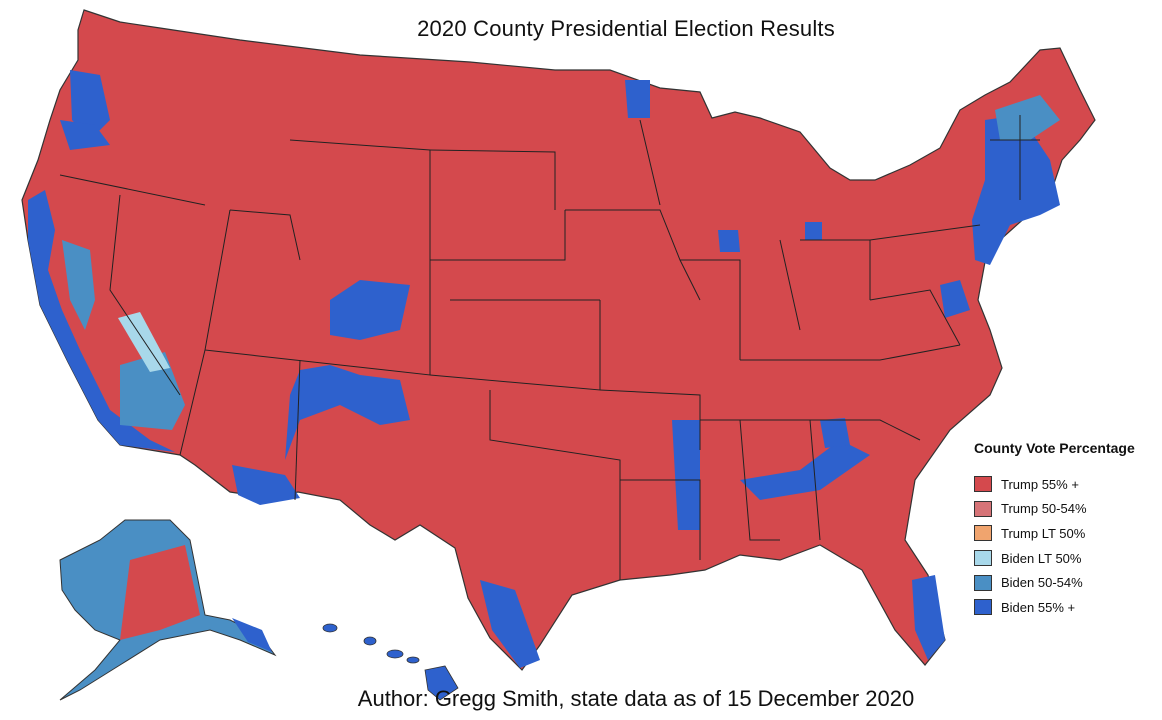  I want to click on detroit-blue, so click(813, 231).